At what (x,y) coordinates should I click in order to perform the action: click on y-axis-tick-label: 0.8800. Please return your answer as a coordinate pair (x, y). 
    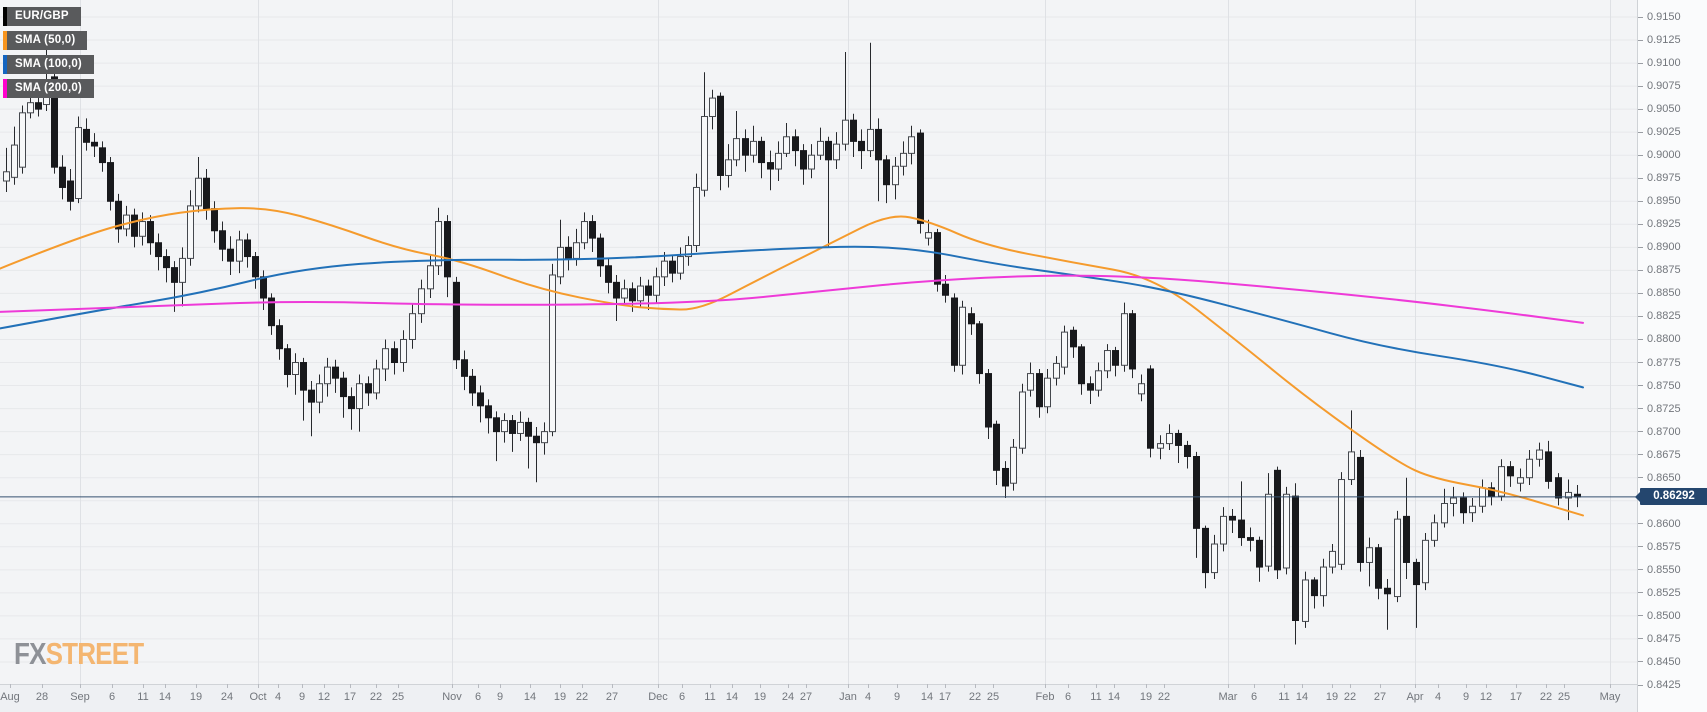
    Looking at the image, I should click on (1672, 339).